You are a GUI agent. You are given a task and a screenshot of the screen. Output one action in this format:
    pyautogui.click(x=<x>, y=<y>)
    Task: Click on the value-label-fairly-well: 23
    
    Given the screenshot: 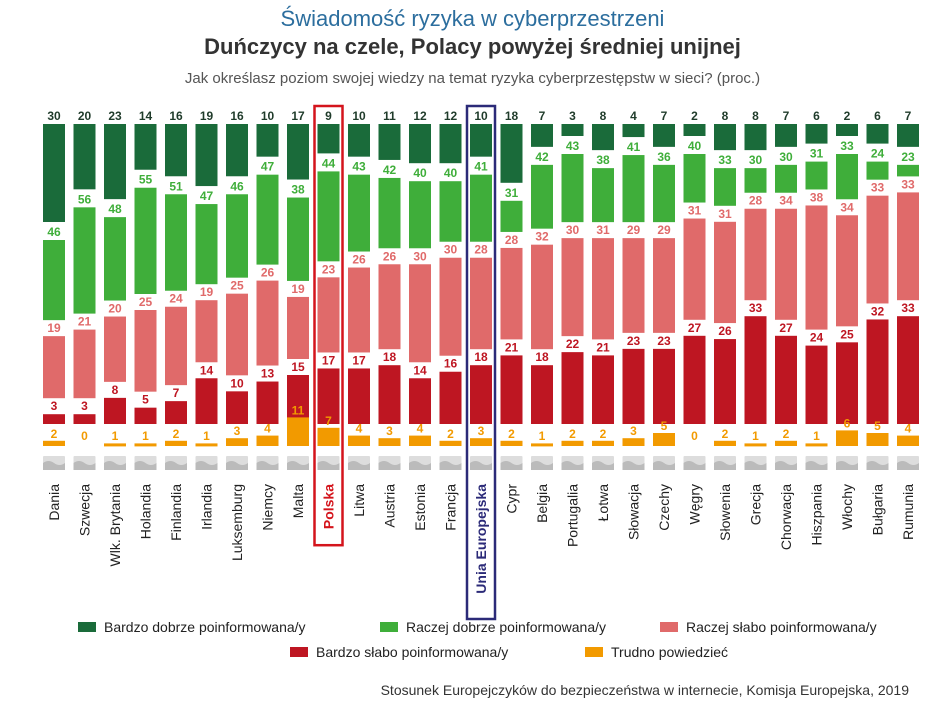 What is the action you would take?
    pyautogui.click(x=908, y=157)
    